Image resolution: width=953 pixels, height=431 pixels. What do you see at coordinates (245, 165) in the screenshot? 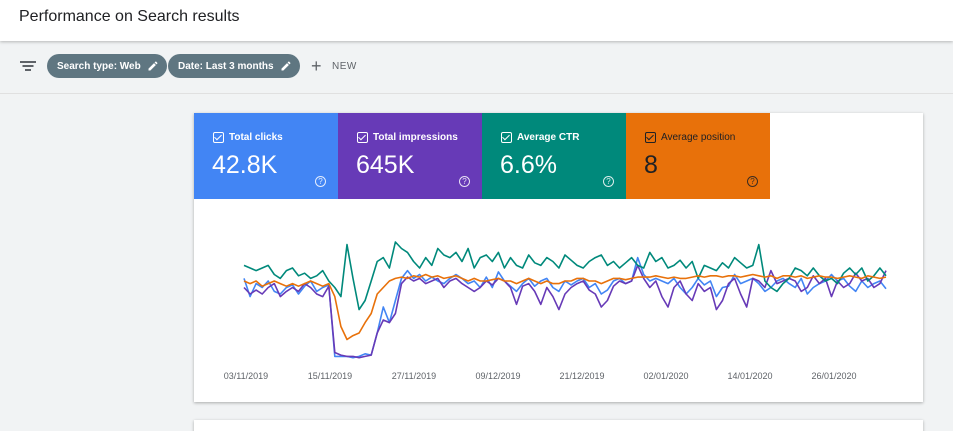
I see `metric-value: 42.8K` at bounding box center [245, 165].